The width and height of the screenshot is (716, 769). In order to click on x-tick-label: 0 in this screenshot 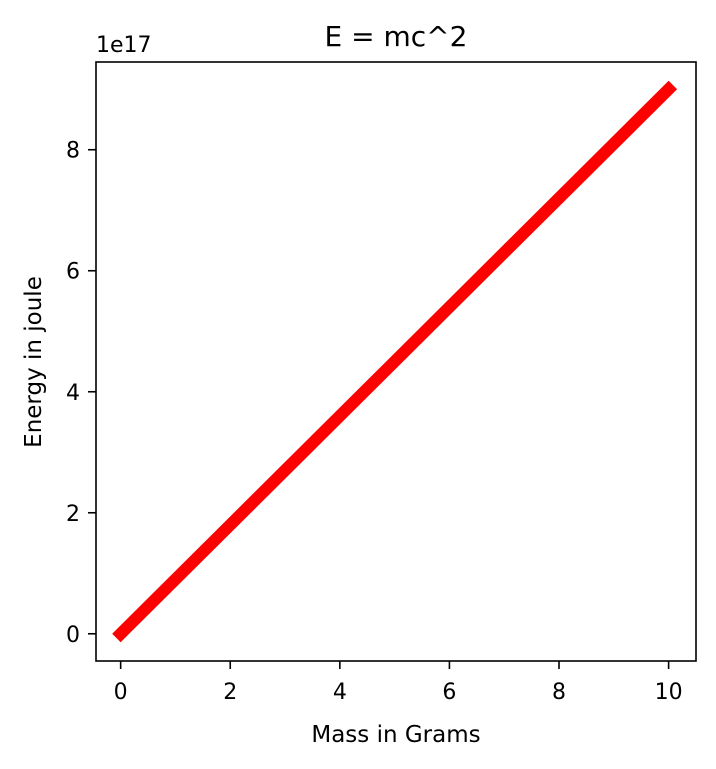, I will do `click(121, 692)`.